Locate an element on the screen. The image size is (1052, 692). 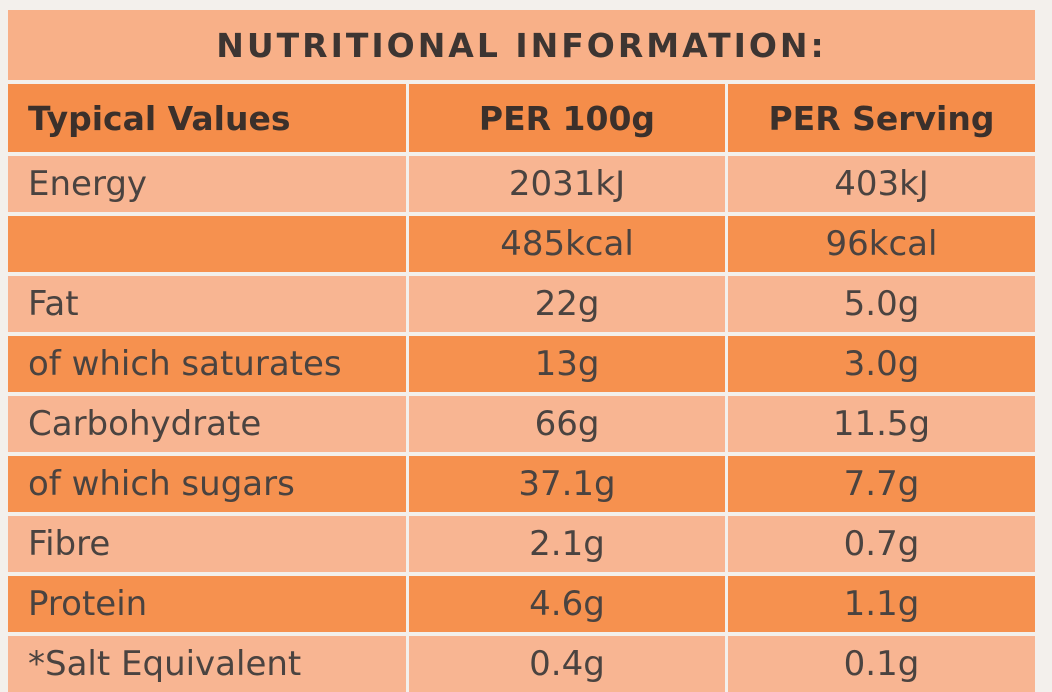
row-label-sugars: of which sugars is located at coordinates (207, 484).